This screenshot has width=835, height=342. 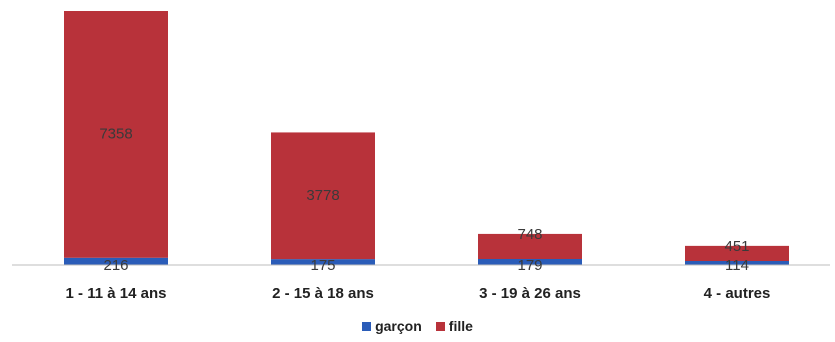 What do you see at coordinates (737, 265) in the screenshot?
I see `data-label-garcon-4: 114` at bounding box center [737, 265].